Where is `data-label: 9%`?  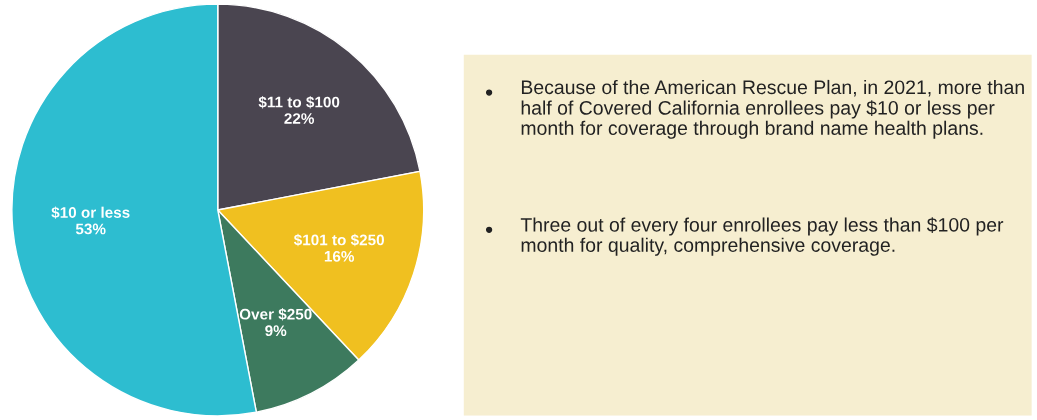
data-label: 9% is located at coordinates (276, 331).